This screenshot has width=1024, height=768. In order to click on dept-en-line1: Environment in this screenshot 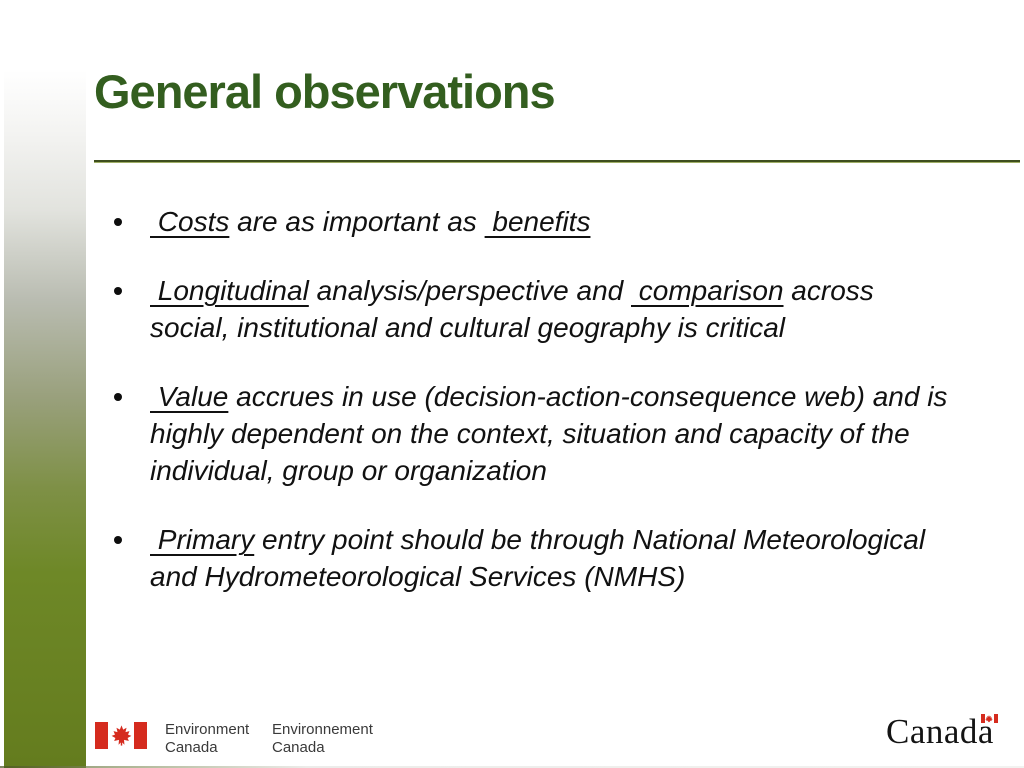, I will do `click(207, 729)`.